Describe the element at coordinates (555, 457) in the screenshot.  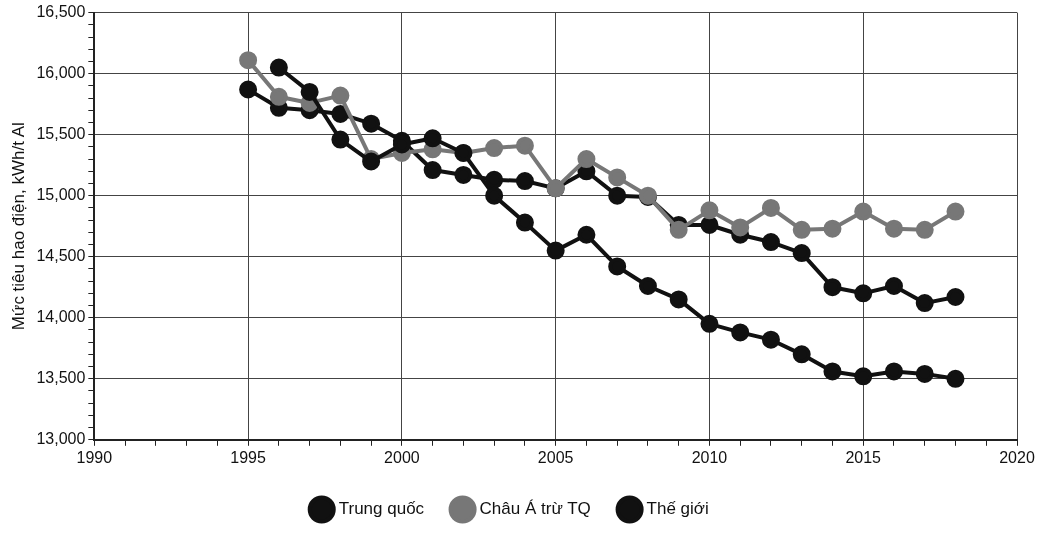
I see `x-tick-label: 2005` at that location.